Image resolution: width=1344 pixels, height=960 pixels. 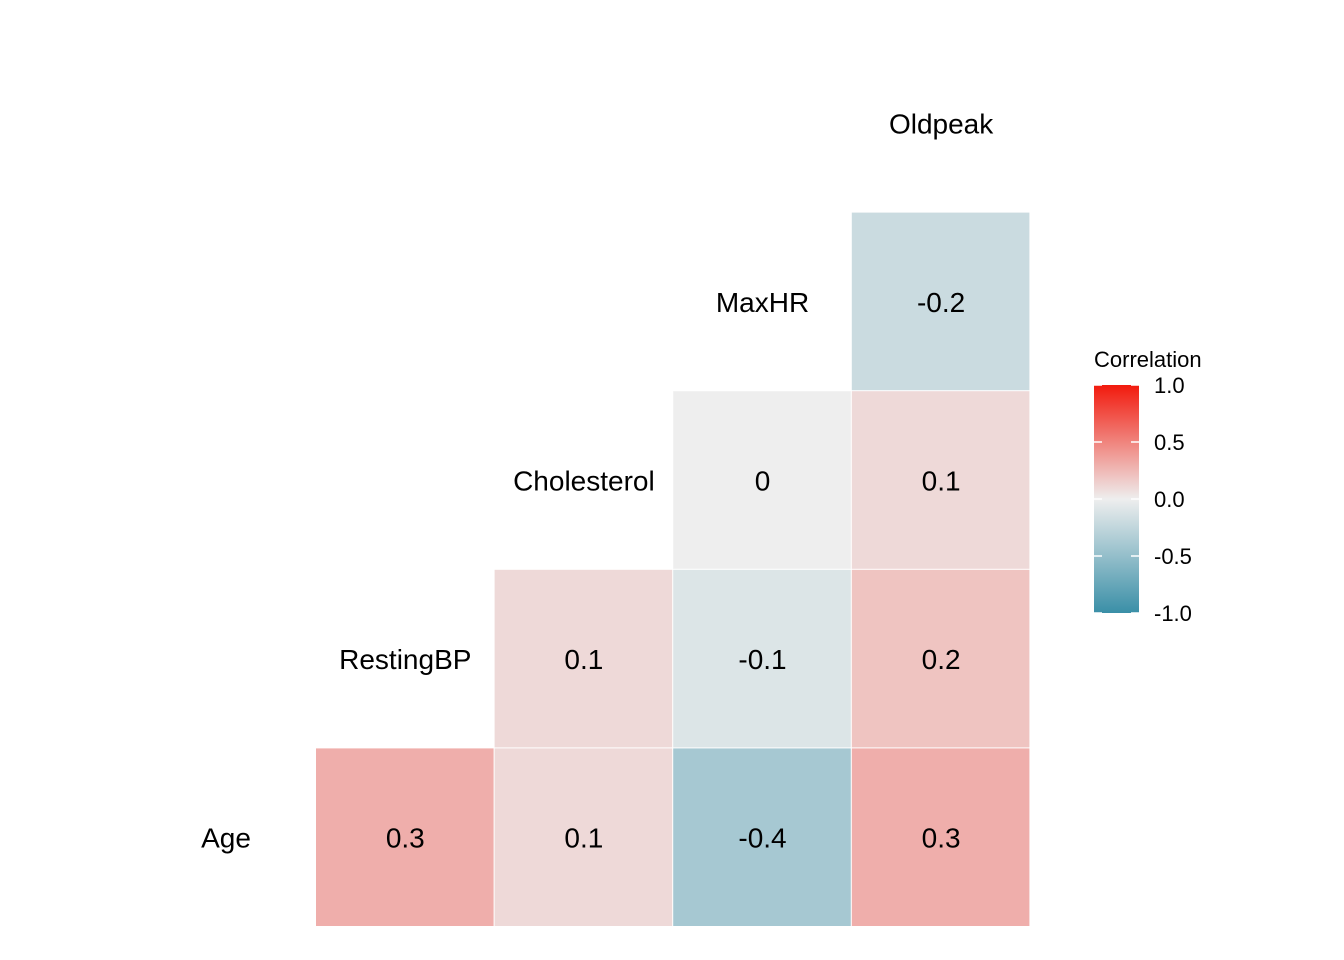 I want to click on cell-value-label: 0, so click(x=763, y=481).